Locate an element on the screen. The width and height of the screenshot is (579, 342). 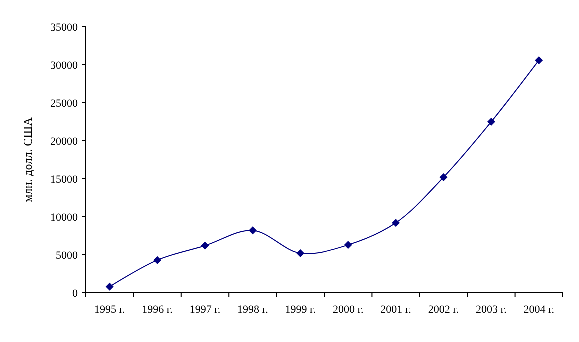
x-tick-label: 2000 г. is located at coordinates (348, 310).